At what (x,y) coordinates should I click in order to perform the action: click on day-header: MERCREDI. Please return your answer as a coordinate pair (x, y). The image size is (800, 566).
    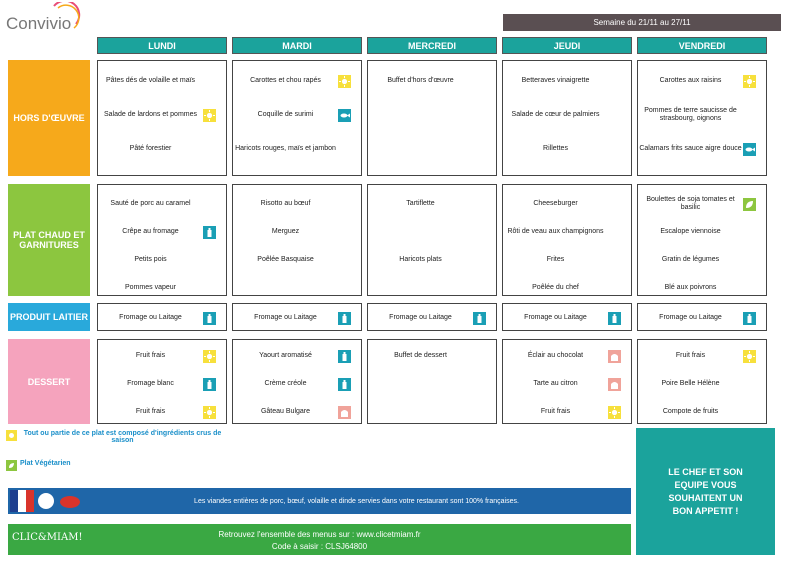
    Looking at the image, I should click on (432, 45).